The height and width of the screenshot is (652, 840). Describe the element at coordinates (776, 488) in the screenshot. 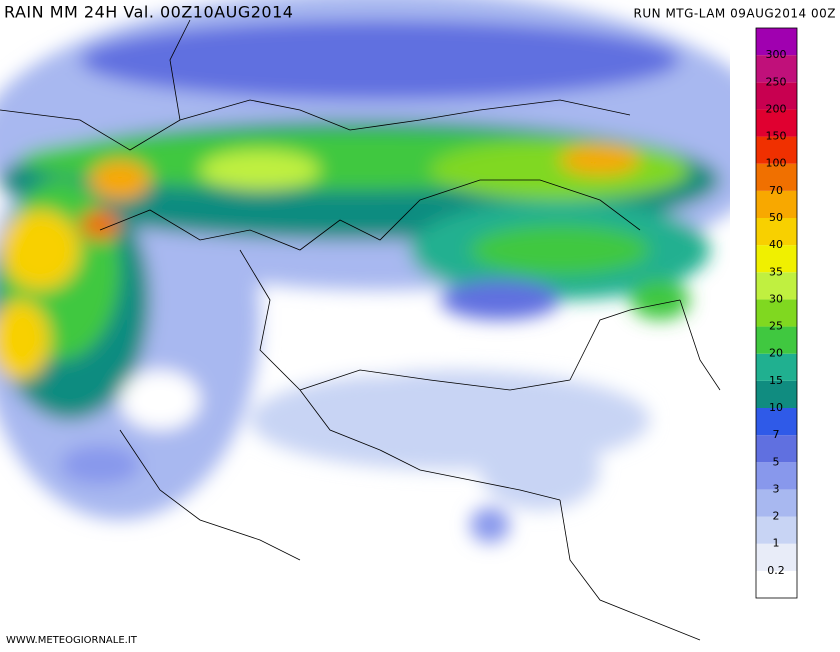

I see `legend-label: 3` at that location.